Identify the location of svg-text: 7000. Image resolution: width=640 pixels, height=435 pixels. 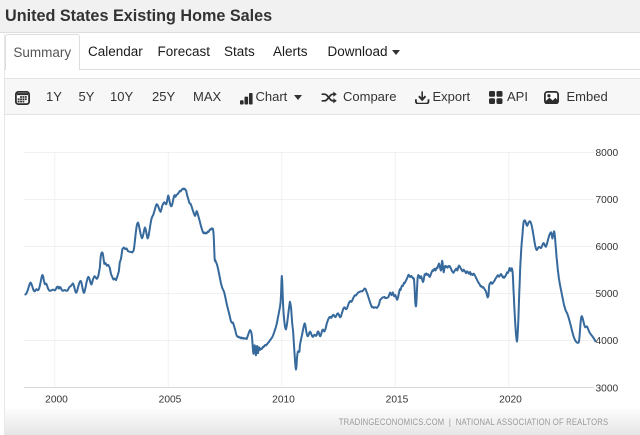
(607, 200).